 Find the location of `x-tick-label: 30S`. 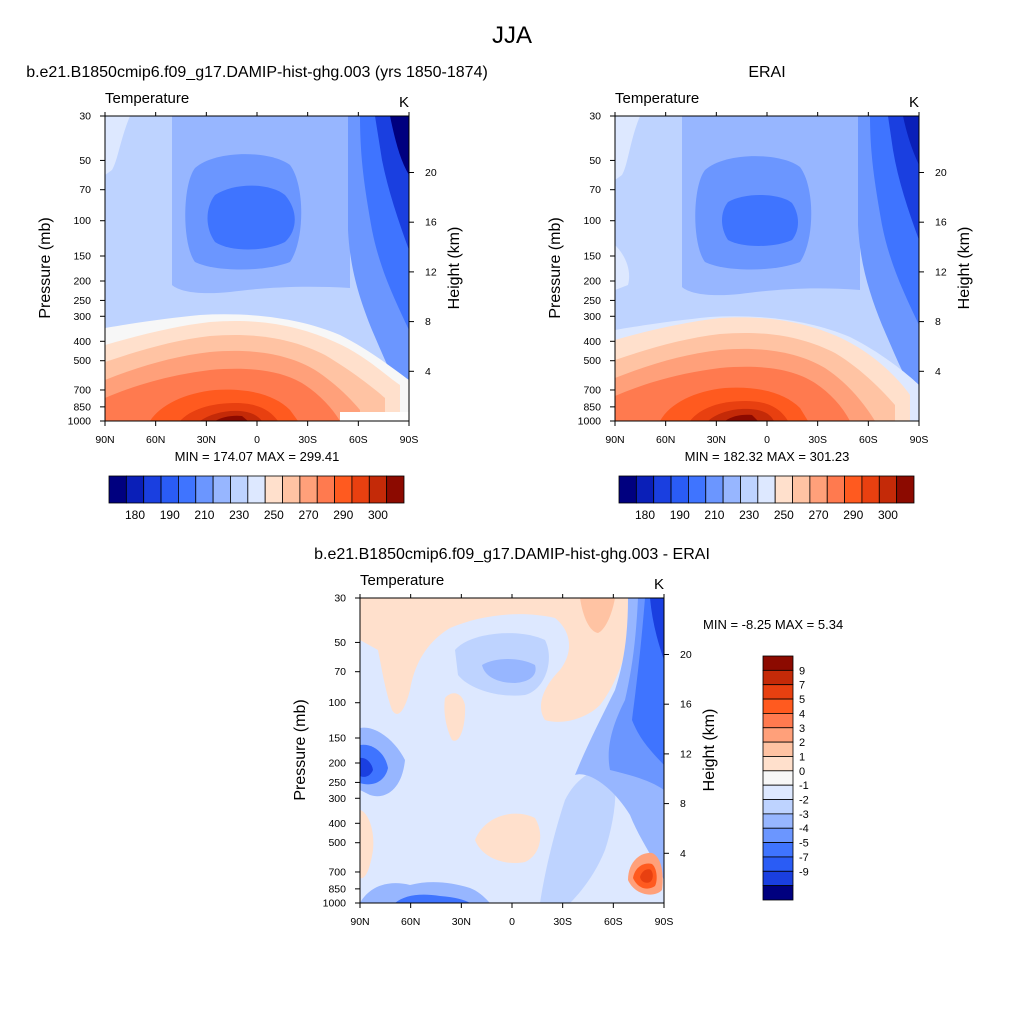

x-tick-label: 30S is located at coordinates (307, 440).